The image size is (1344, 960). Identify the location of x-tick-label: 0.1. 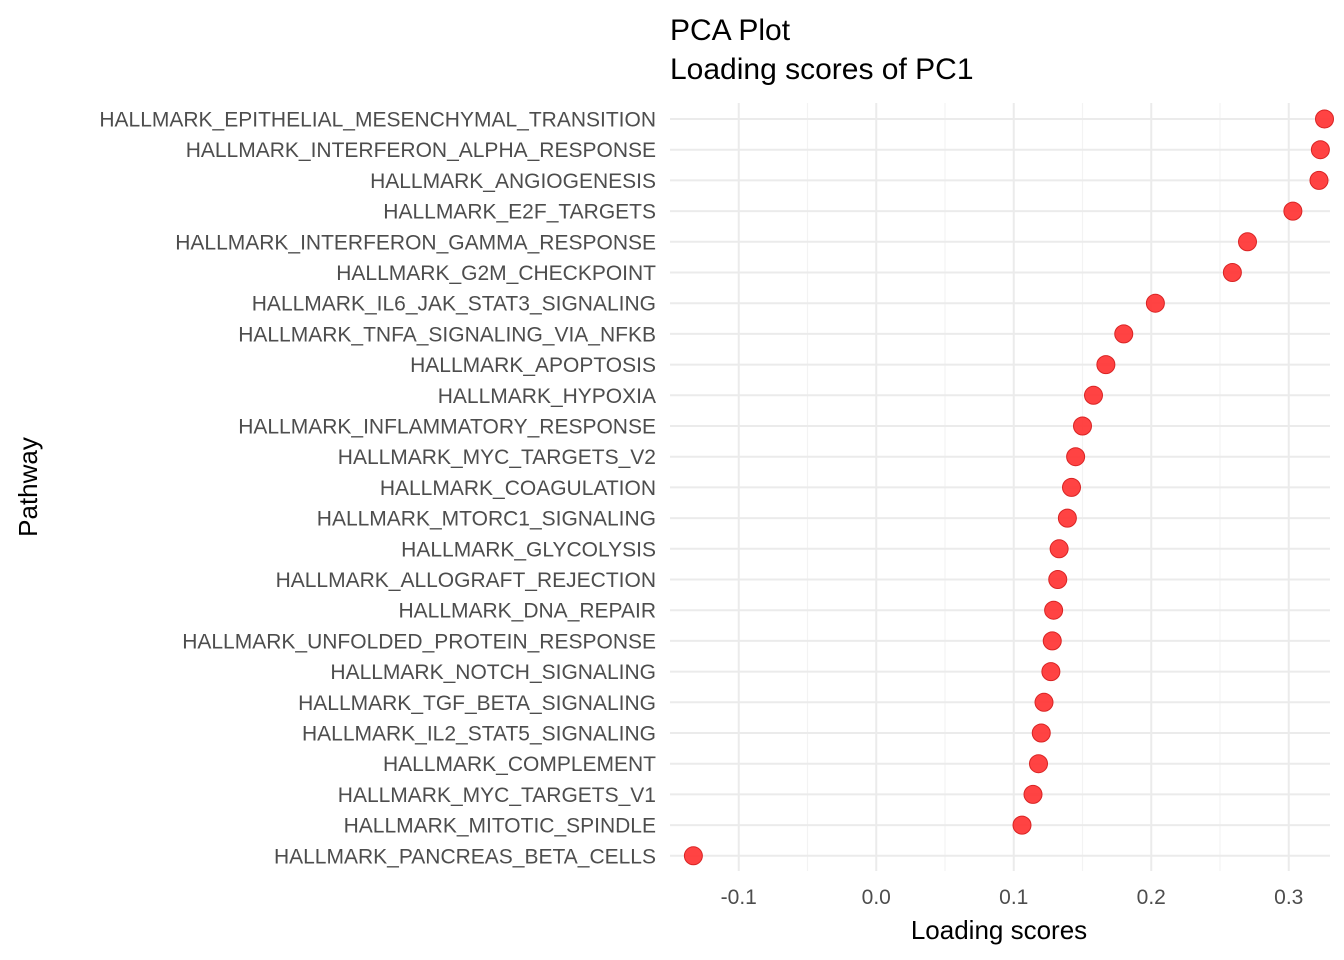
(1013, 897).